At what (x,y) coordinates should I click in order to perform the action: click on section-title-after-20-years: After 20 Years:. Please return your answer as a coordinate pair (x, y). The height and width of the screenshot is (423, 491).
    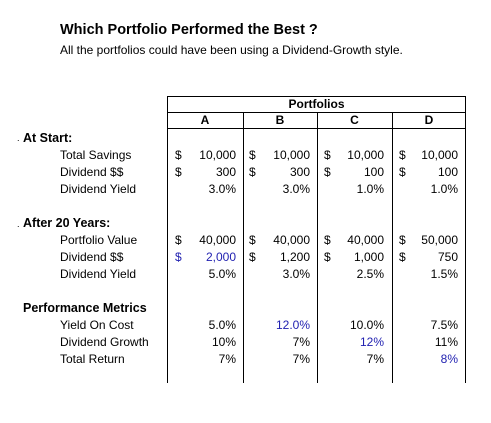
    Looking at the image, I should click on (67, 223).